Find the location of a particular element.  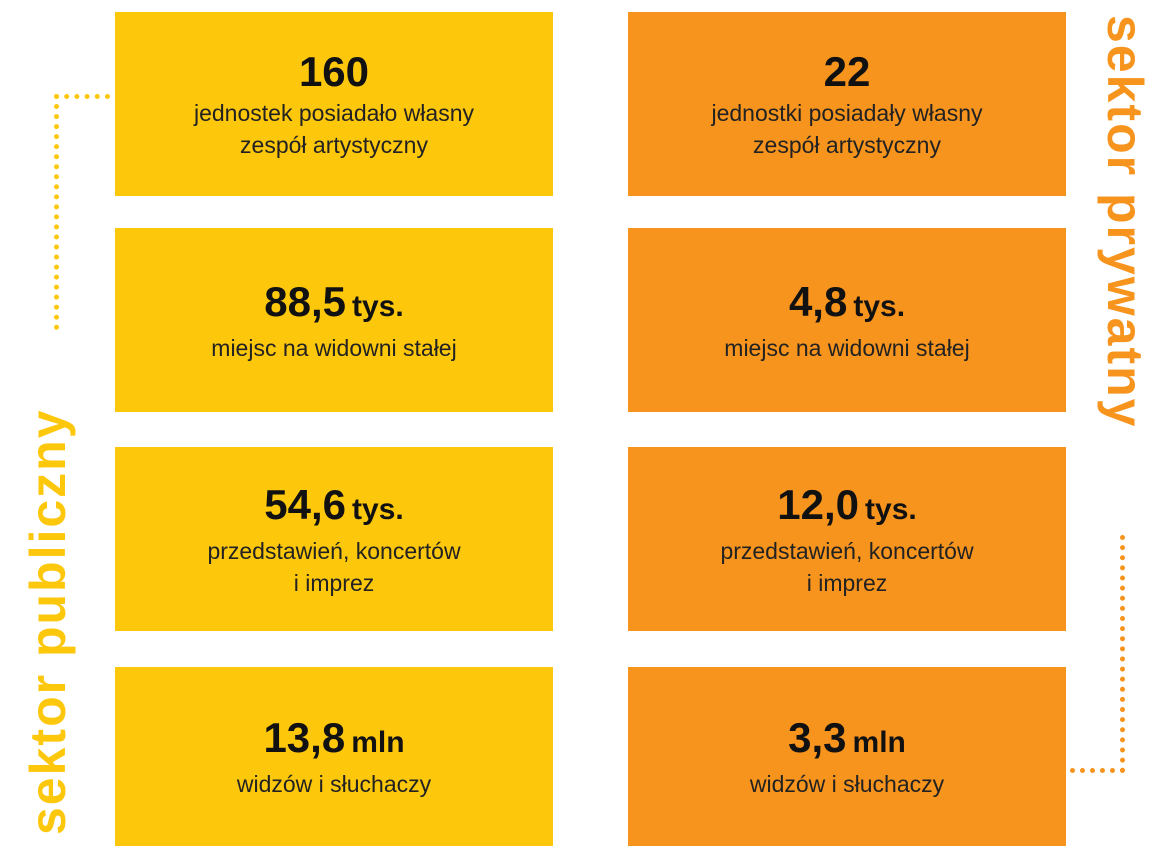

stat-value: 3,3 is located at coordinates (817, 737).